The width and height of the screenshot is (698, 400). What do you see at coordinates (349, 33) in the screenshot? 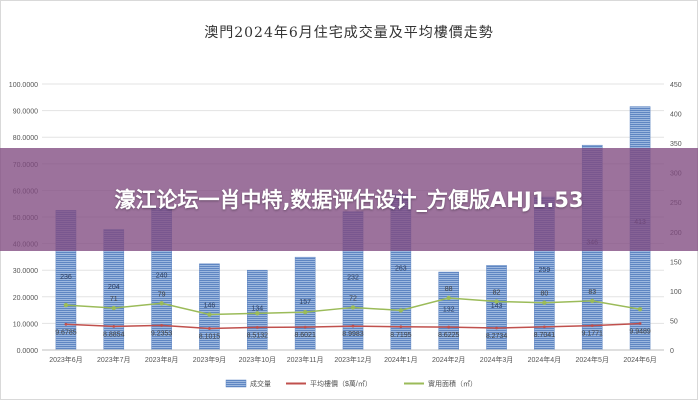
I see `chart-title: 澳門2024年6月住宅成交量及平均樓價走勢` at bounding box center [349, 33].